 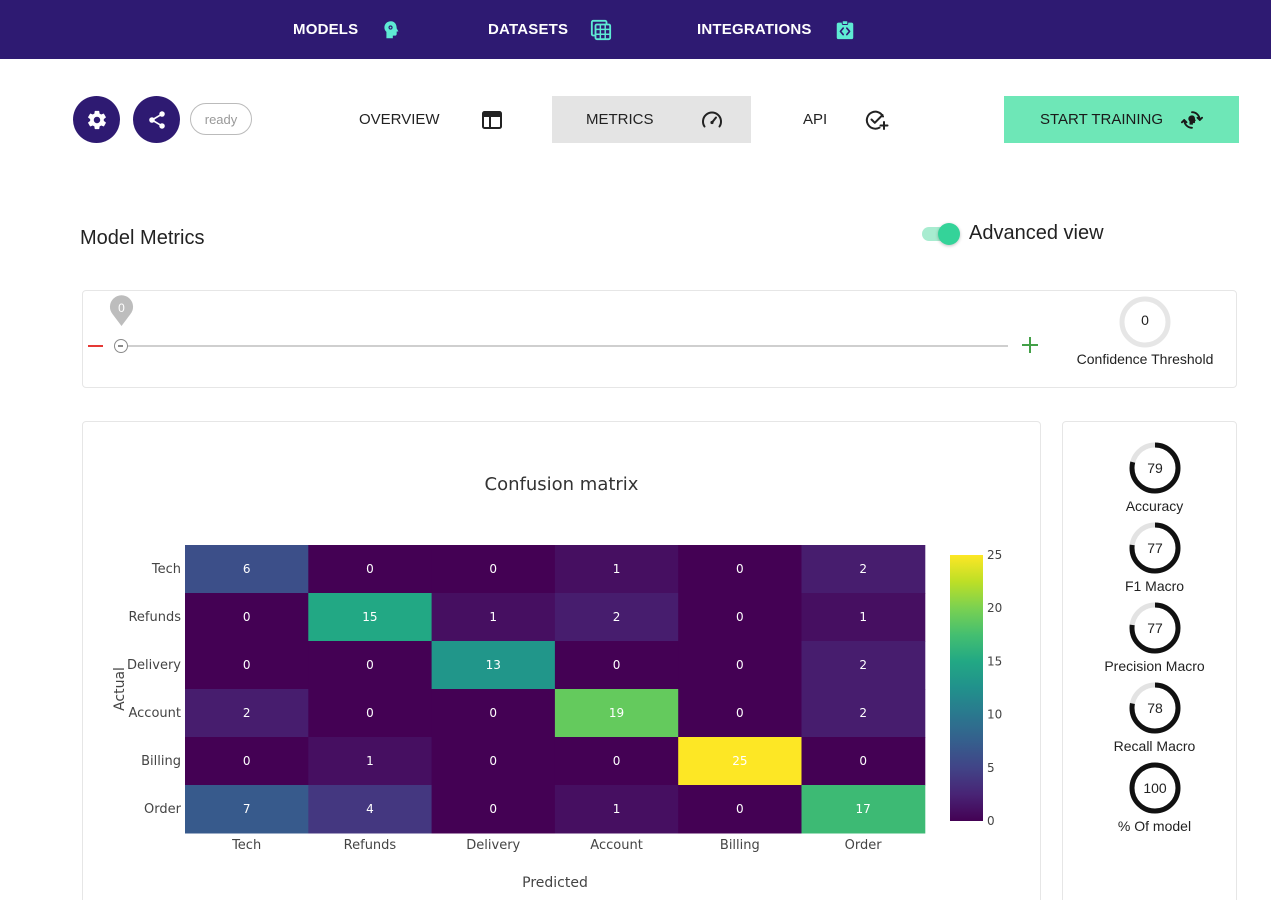 I want to click on heatmap-cell-value: 4, so click(x=370, y=809).